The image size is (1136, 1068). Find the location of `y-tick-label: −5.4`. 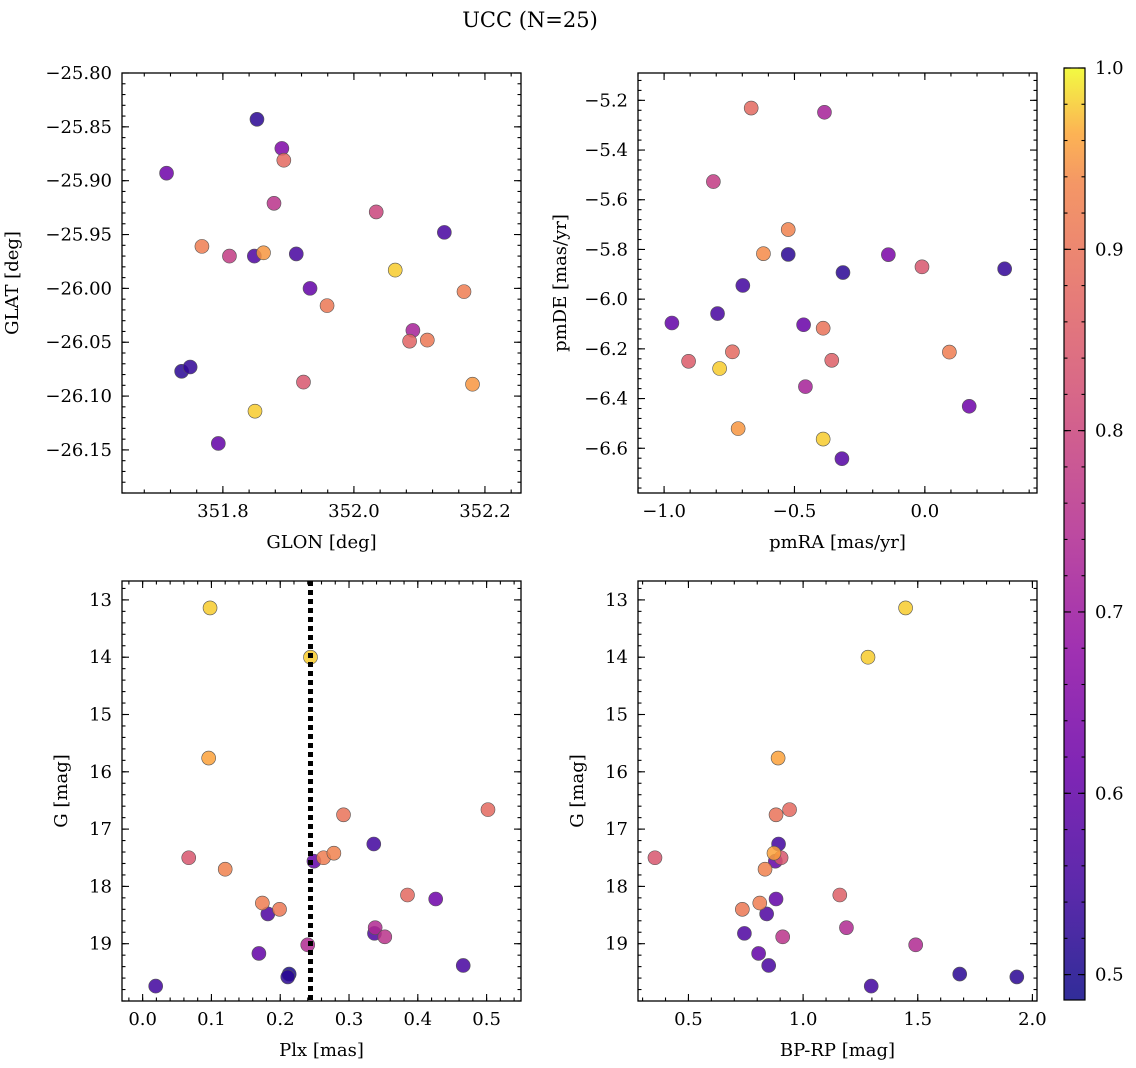

y-tick-label: −5.4 is located at coordinates (606, 150).